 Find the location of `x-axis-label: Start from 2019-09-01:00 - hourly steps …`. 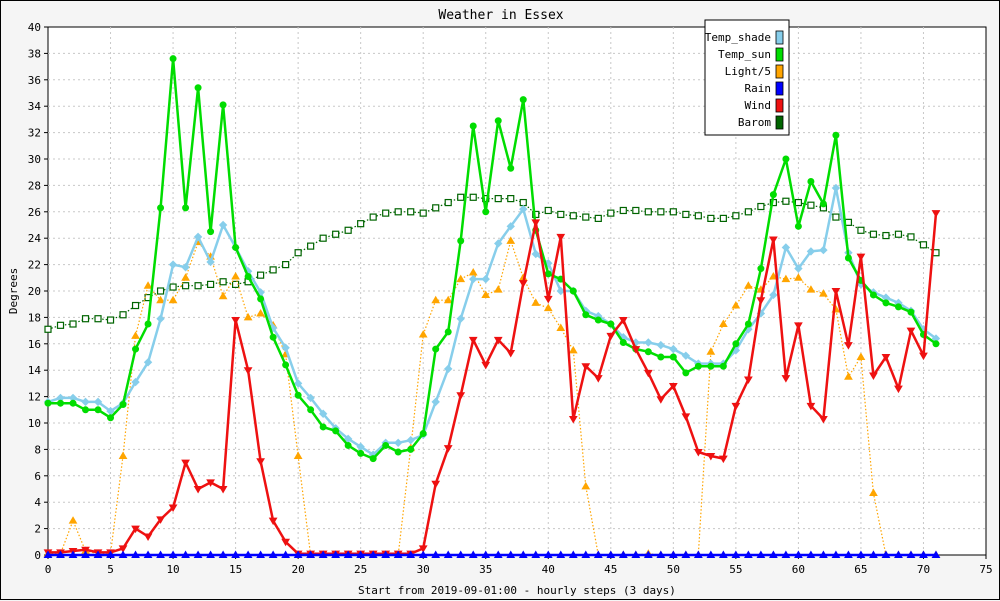

x-axis-label: Start from 2019-09-01:00 - hourly steps … is located at coordinates (517, 590).